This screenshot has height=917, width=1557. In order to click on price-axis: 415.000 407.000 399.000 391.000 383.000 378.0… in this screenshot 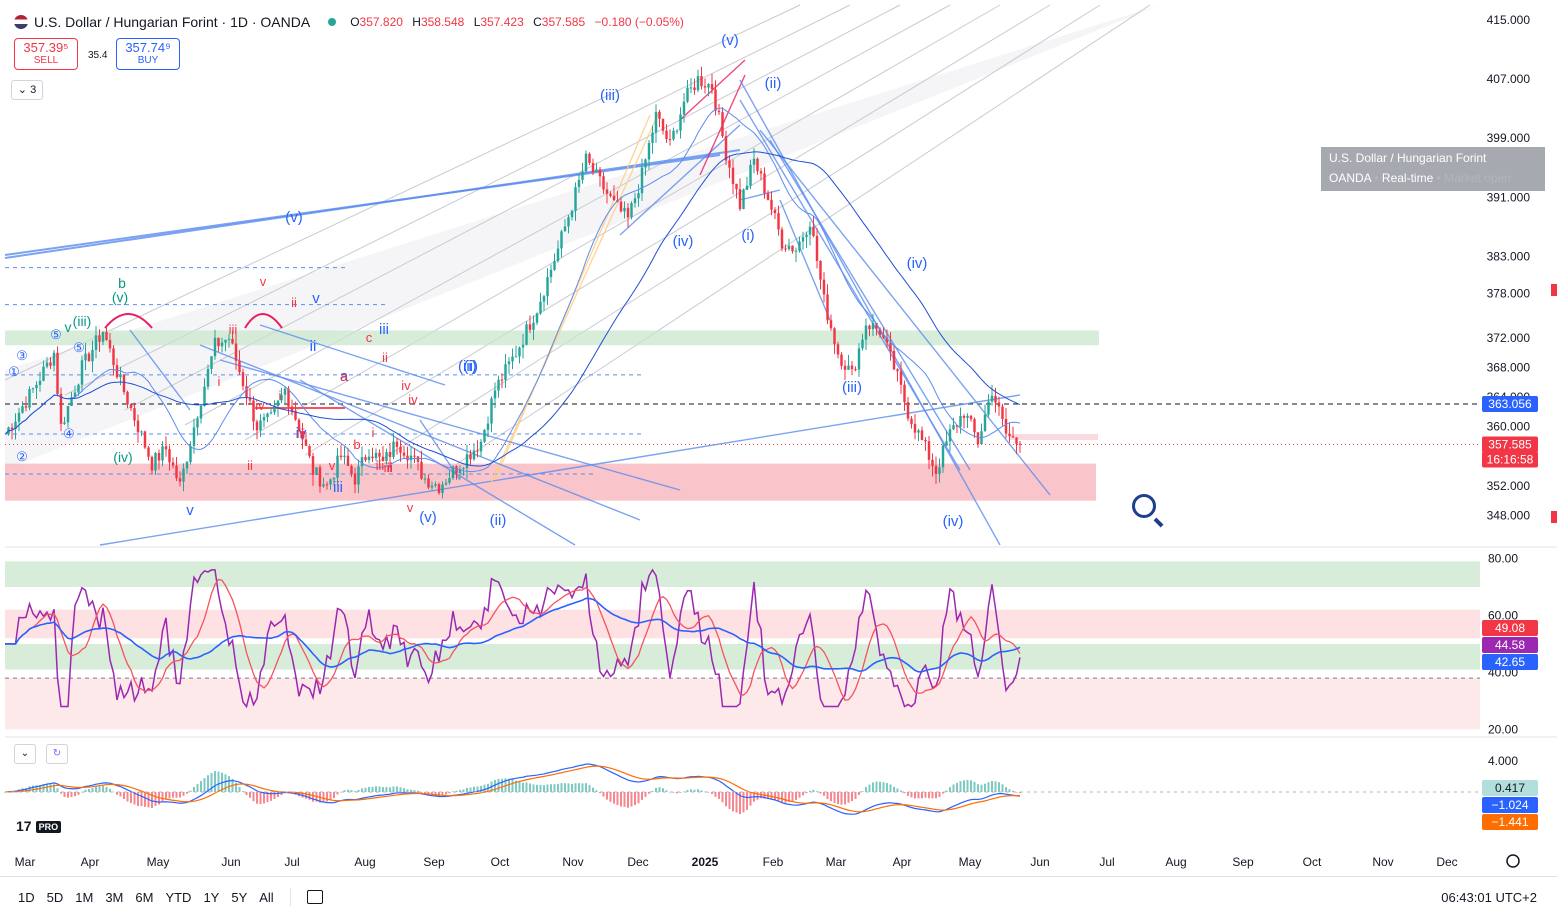, I will do `click(1509, 268)`.